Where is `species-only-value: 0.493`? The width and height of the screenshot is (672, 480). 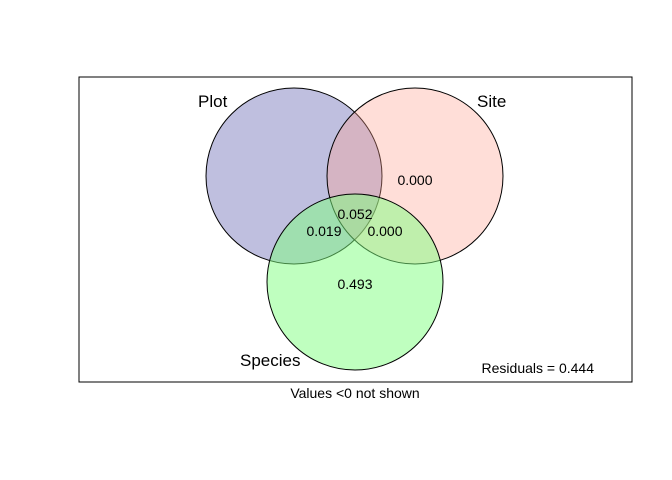 species-only-value: 0.493 is located at coordinates (354, 284).